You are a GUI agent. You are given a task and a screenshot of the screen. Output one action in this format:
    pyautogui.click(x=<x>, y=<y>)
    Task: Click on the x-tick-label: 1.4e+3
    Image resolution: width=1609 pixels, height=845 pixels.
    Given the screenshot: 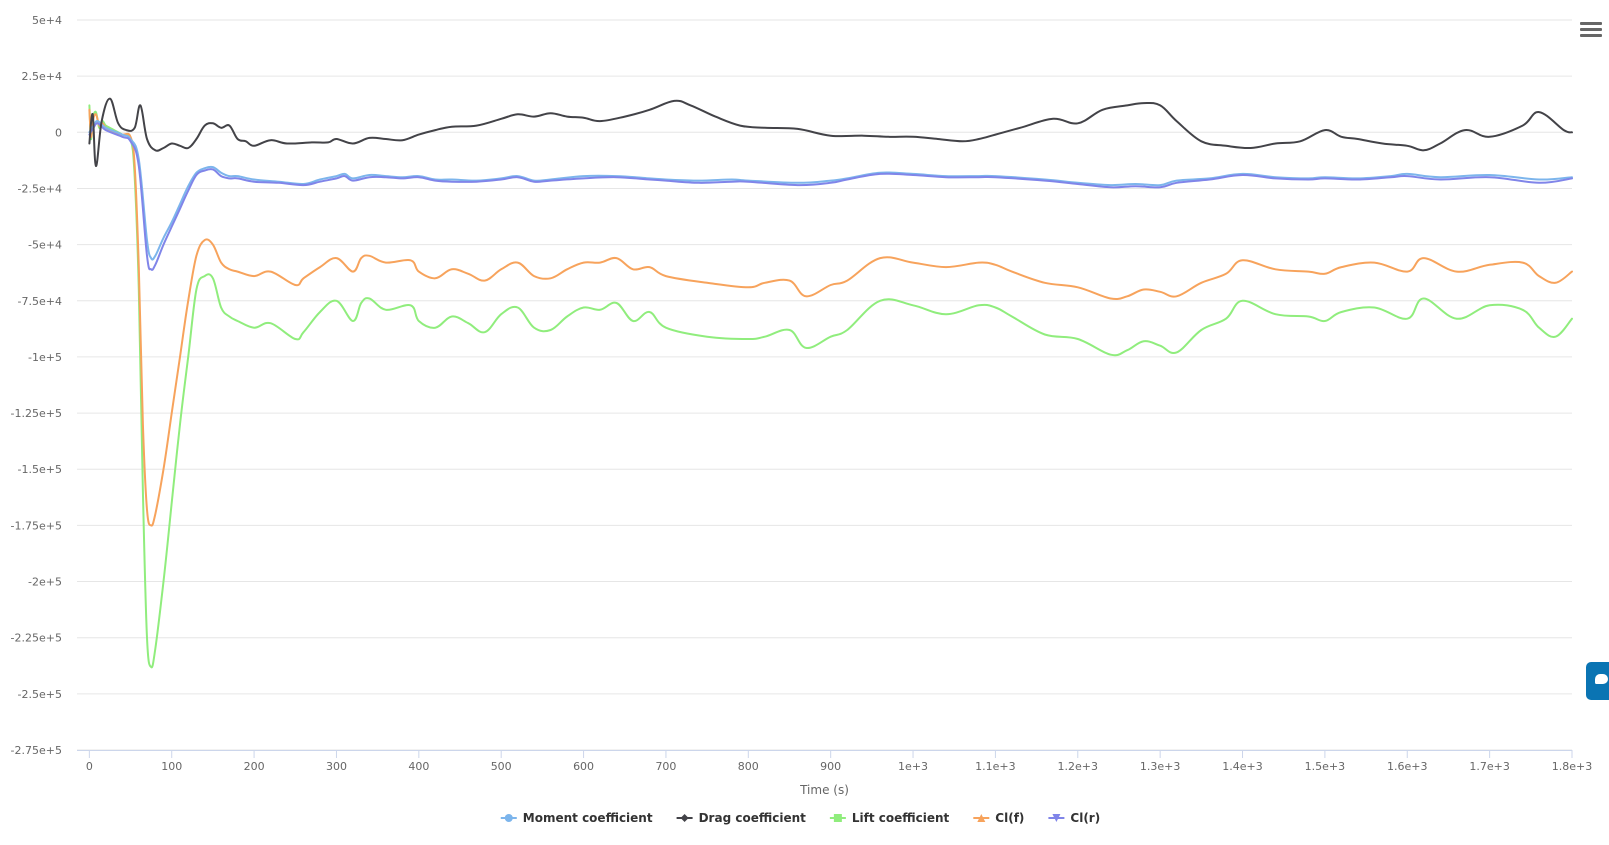 What is the action you would take?
    pyautogui.click(x=1242, y=766)
    